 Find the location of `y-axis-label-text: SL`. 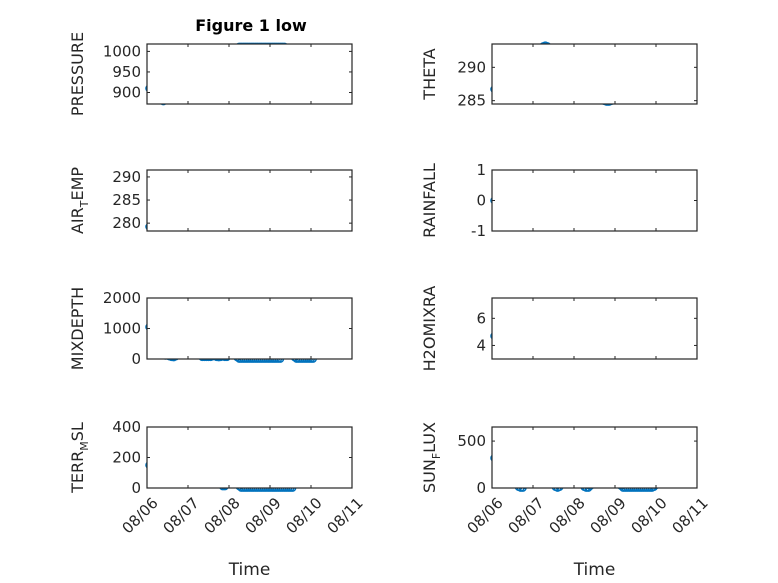

y-axis-label-text: SL is located at coordinates (77, 431).